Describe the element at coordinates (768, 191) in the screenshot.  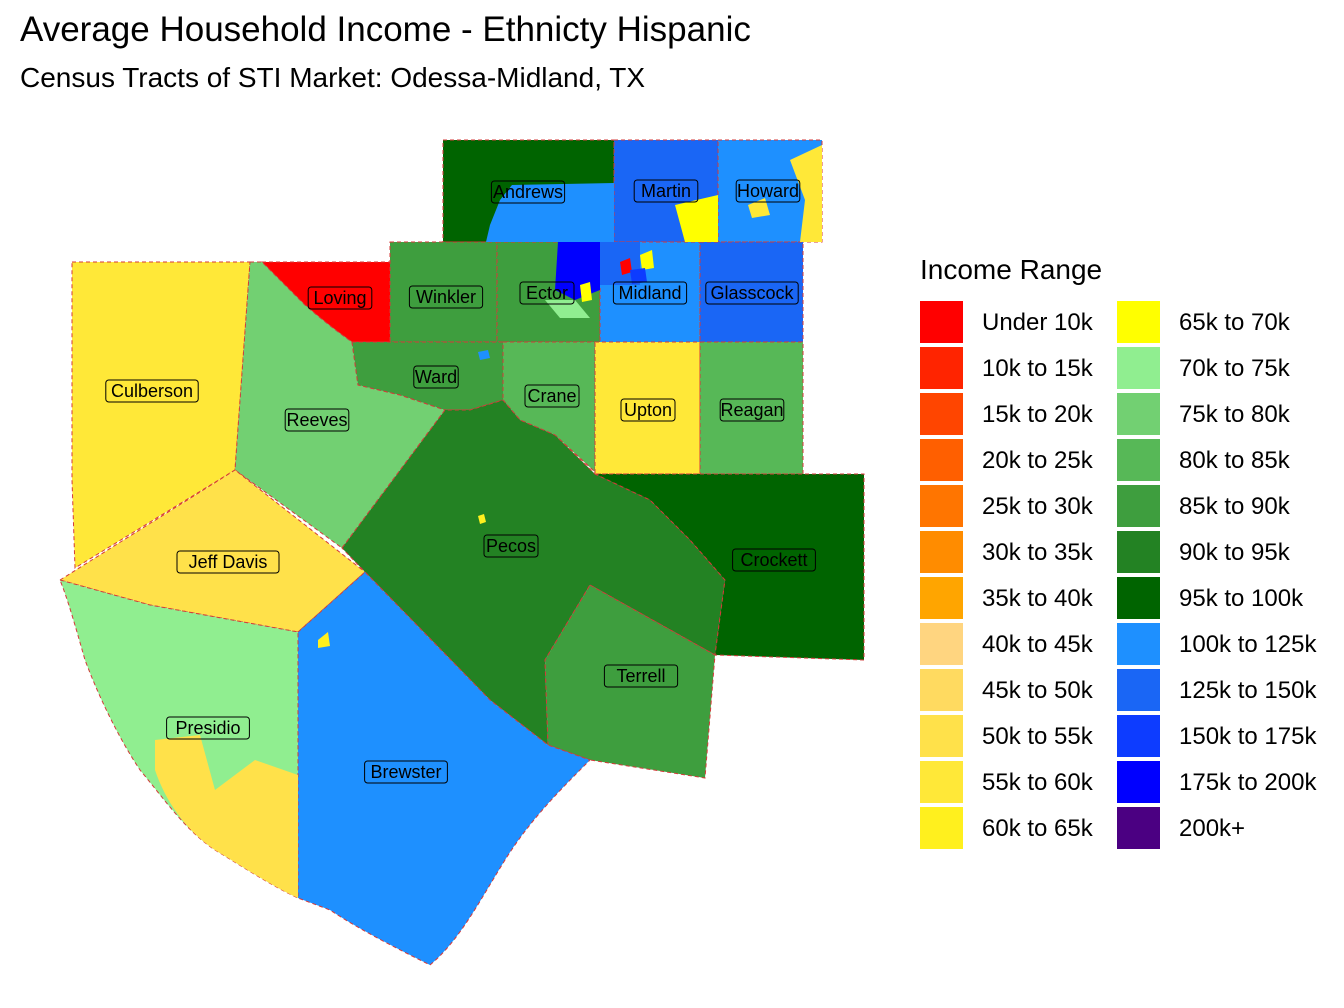
I see `county-label-howard: Howard` at that location.